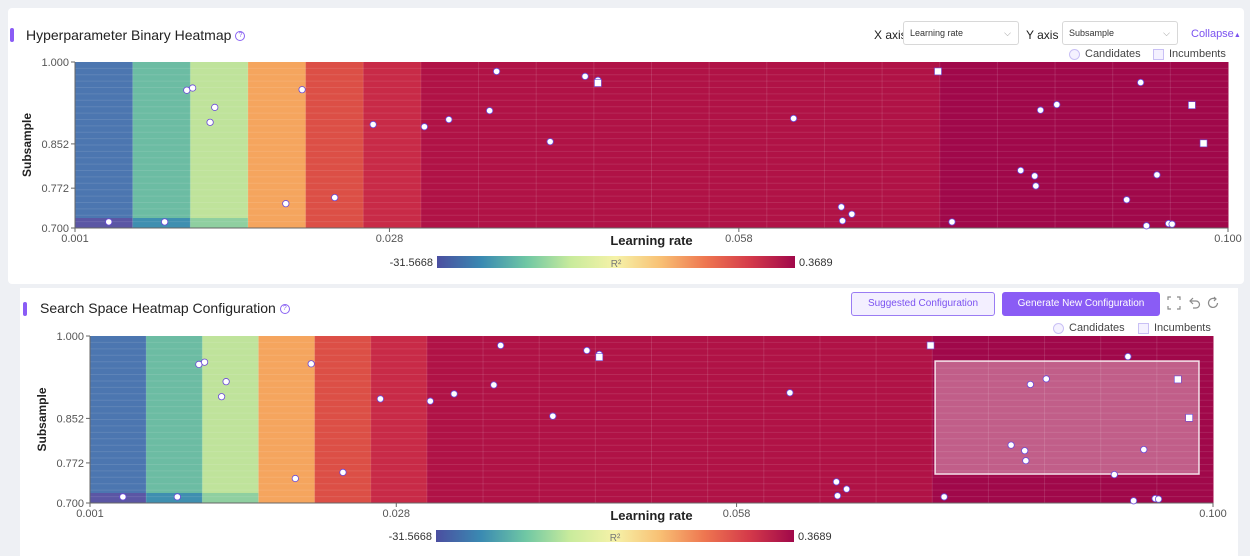  What do you see at coordinates (1228, 239) in the screenshot?
I see `x-tick-label: 0.100` at bounding box center [1228, 239].